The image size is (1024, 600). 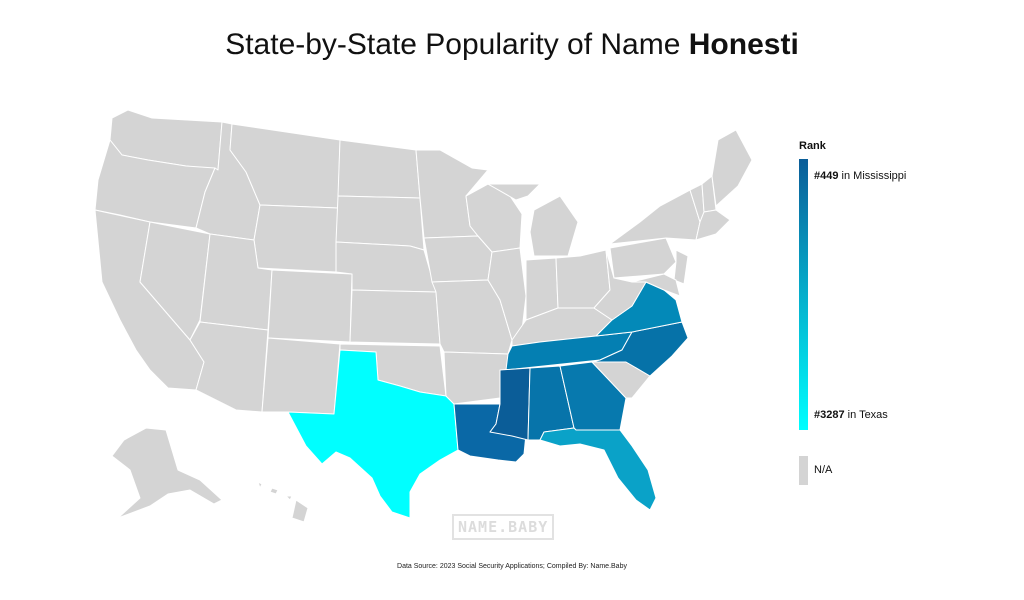 What do you see at coordinates (681, 267) in the screenshot?
I see `state-new-jersey` at bounding box center [681, 267].